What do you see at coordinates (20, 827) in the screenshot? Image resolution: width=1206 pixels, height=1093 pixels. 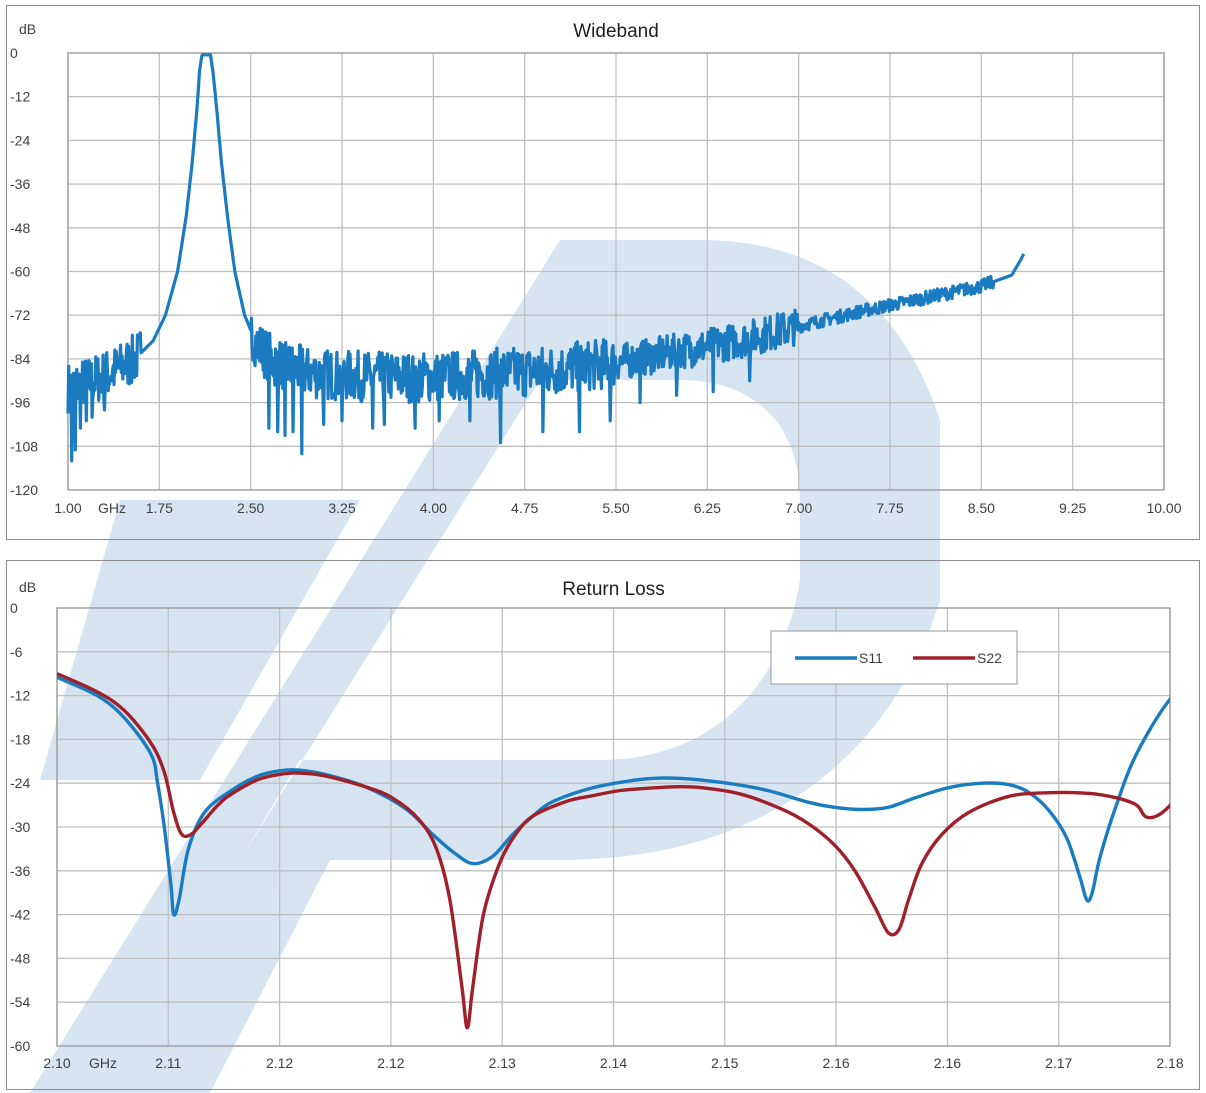 I see `y-tick-label: -30` at bounding box center [20, 827].